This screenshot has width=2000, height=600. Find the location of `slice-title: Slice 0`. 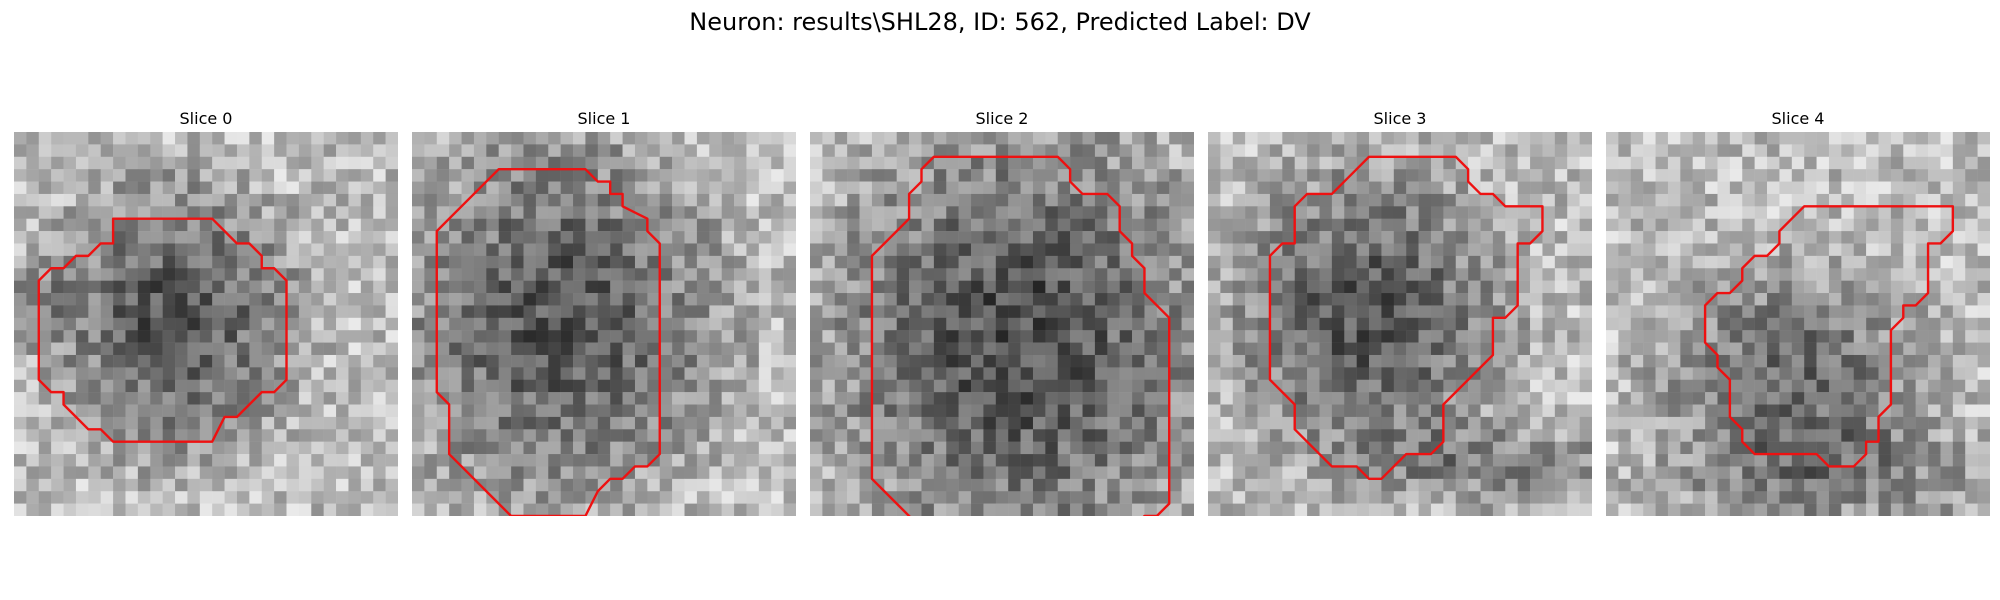

slice-title: Slice 0 is located at coordinates (206, 118).